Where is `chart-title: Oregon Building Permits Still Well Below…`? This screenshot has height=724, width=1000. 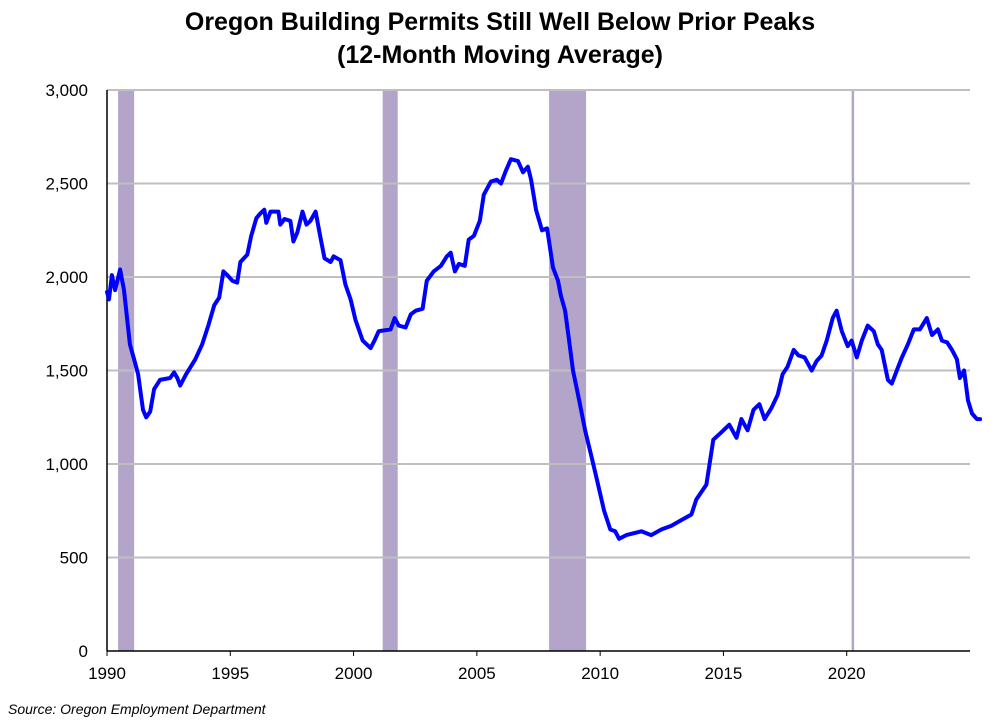
chart-title: Oregon Building Permits Still Well Below… is located at coordinates (500, 22).